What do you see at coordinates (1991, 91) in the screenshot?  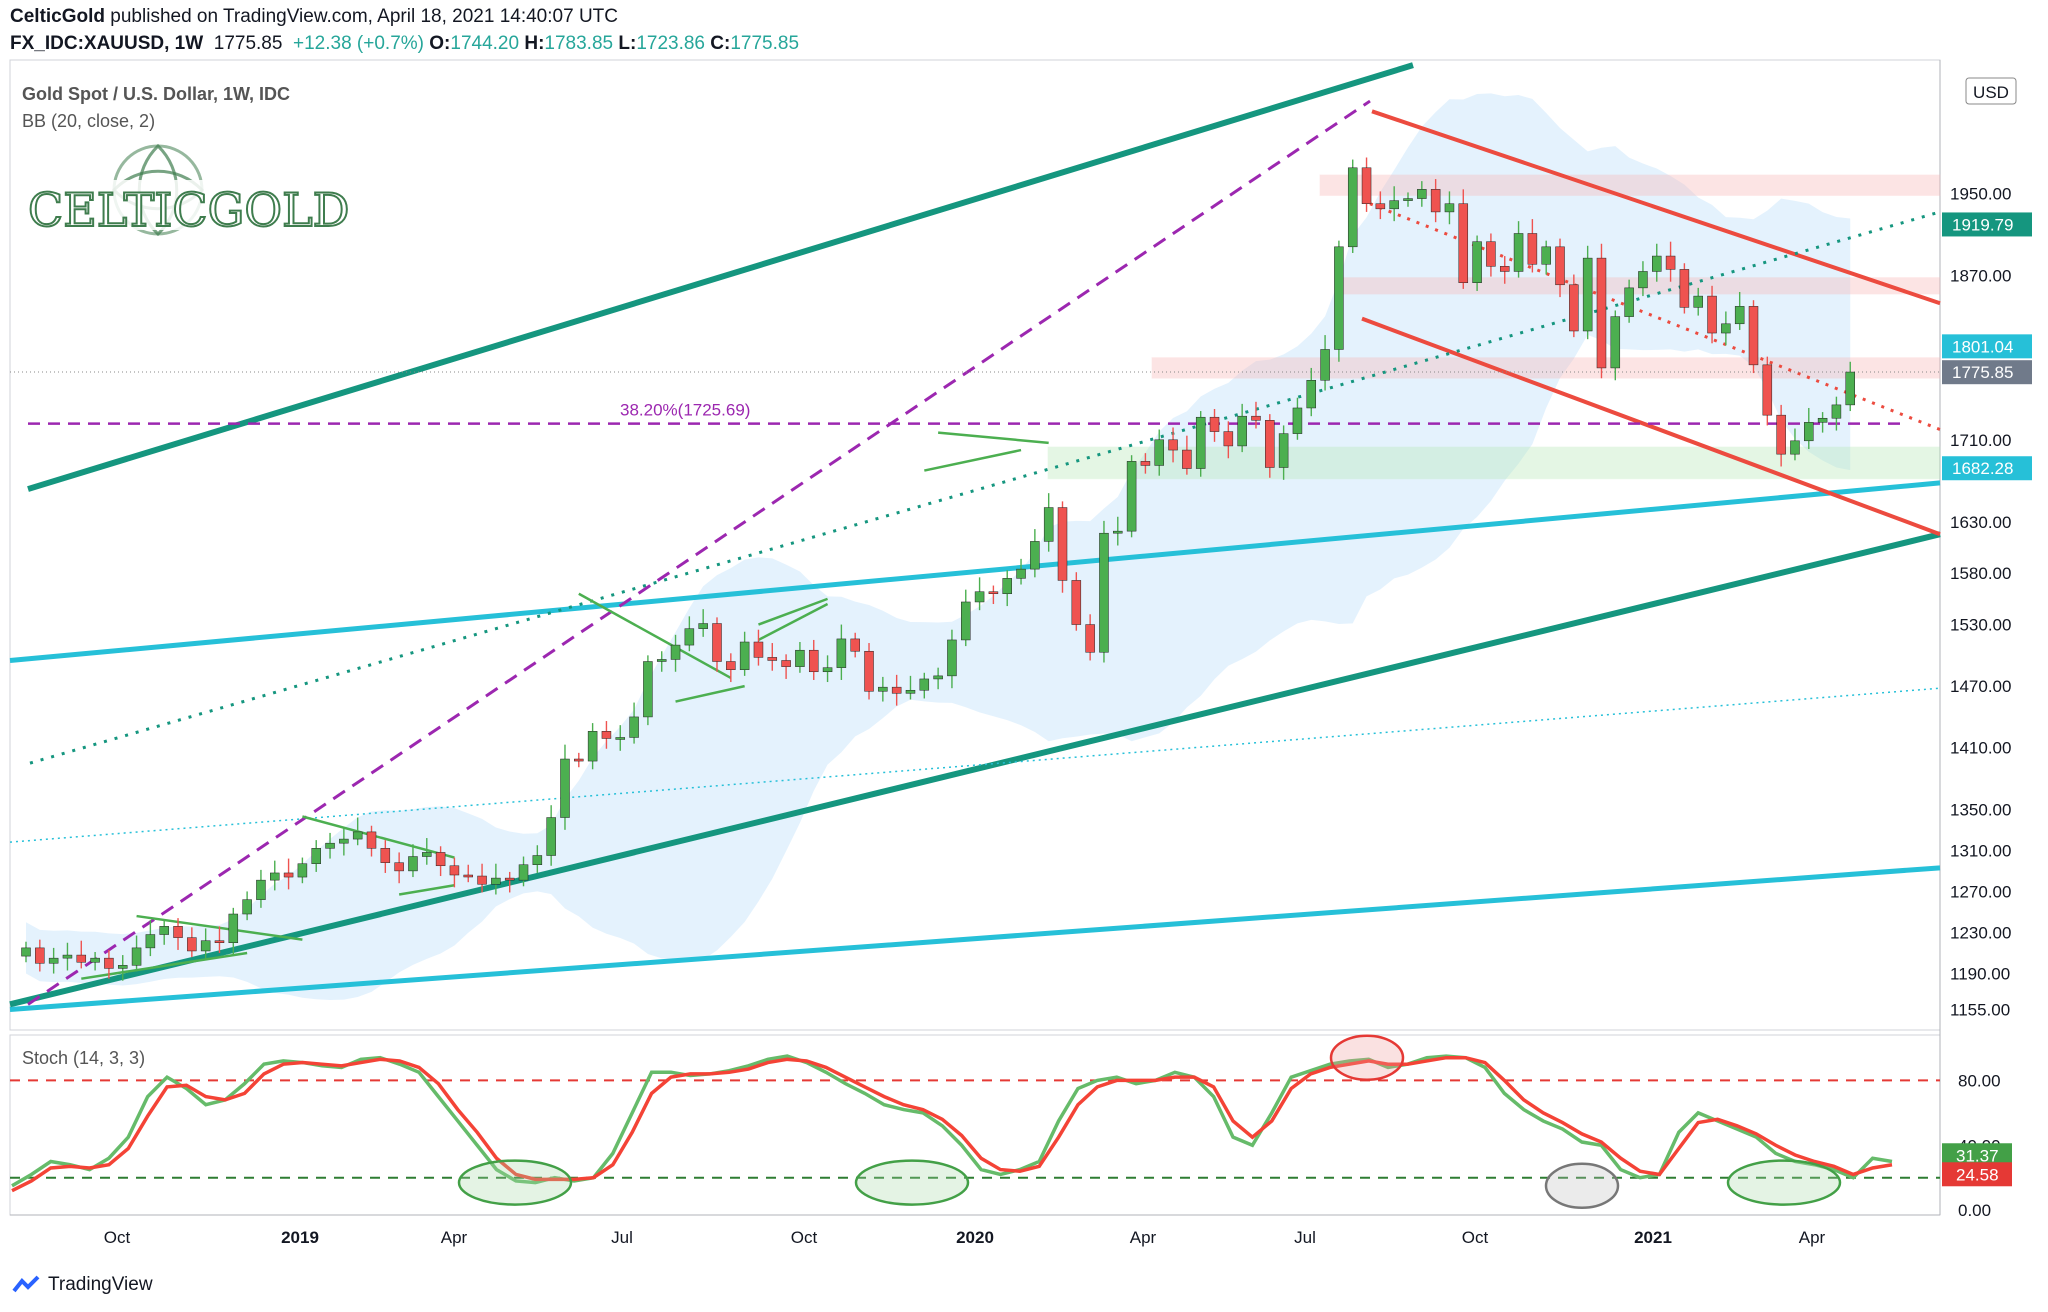 I see `currency-badge` at bounding box center [1991, 91].